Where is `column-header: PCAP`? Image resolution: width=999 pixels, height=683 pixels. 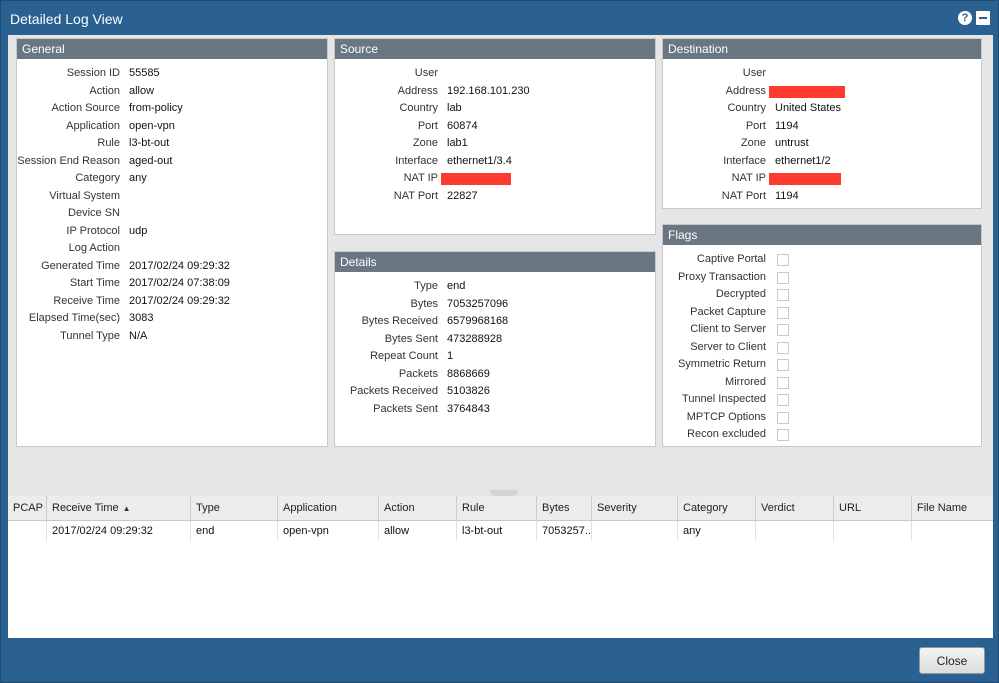 column-header: PCAP is located at coordinates (27, 508).